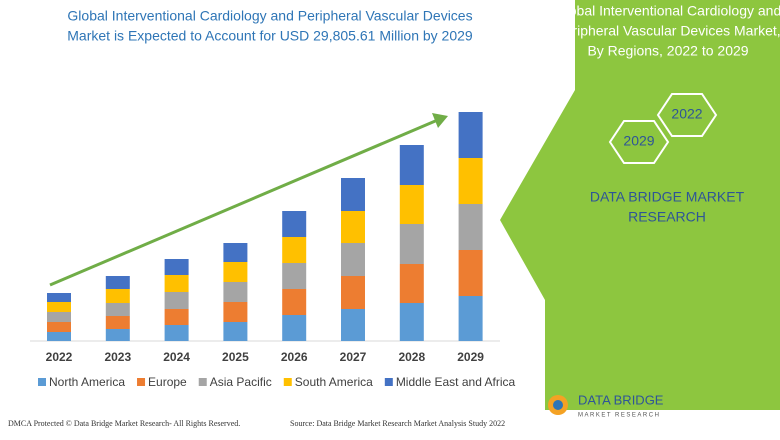 The height and width of the screenshot is (440, 780). I want to click on hex-label: 2022, so click(686, 114).